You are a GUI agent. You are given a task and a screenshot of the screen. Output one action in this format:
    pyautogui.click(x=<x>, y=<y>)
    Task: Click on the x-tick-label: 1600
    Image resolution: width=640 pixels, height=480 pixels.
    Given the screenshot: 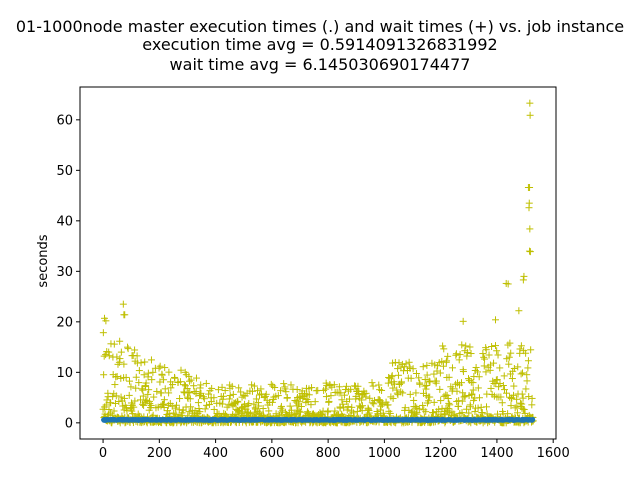 What is the action you would take?
    pyautogui.click(x=553, y=453)
    